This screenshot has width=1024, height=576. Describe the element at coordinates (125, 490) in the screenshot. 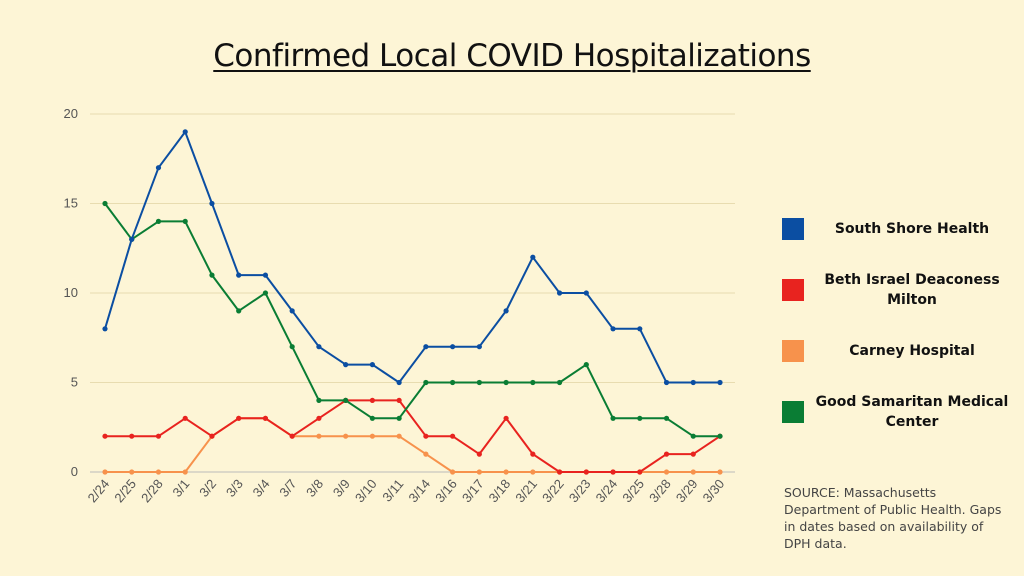

I see `x-tick-label: 2/25` at that location.